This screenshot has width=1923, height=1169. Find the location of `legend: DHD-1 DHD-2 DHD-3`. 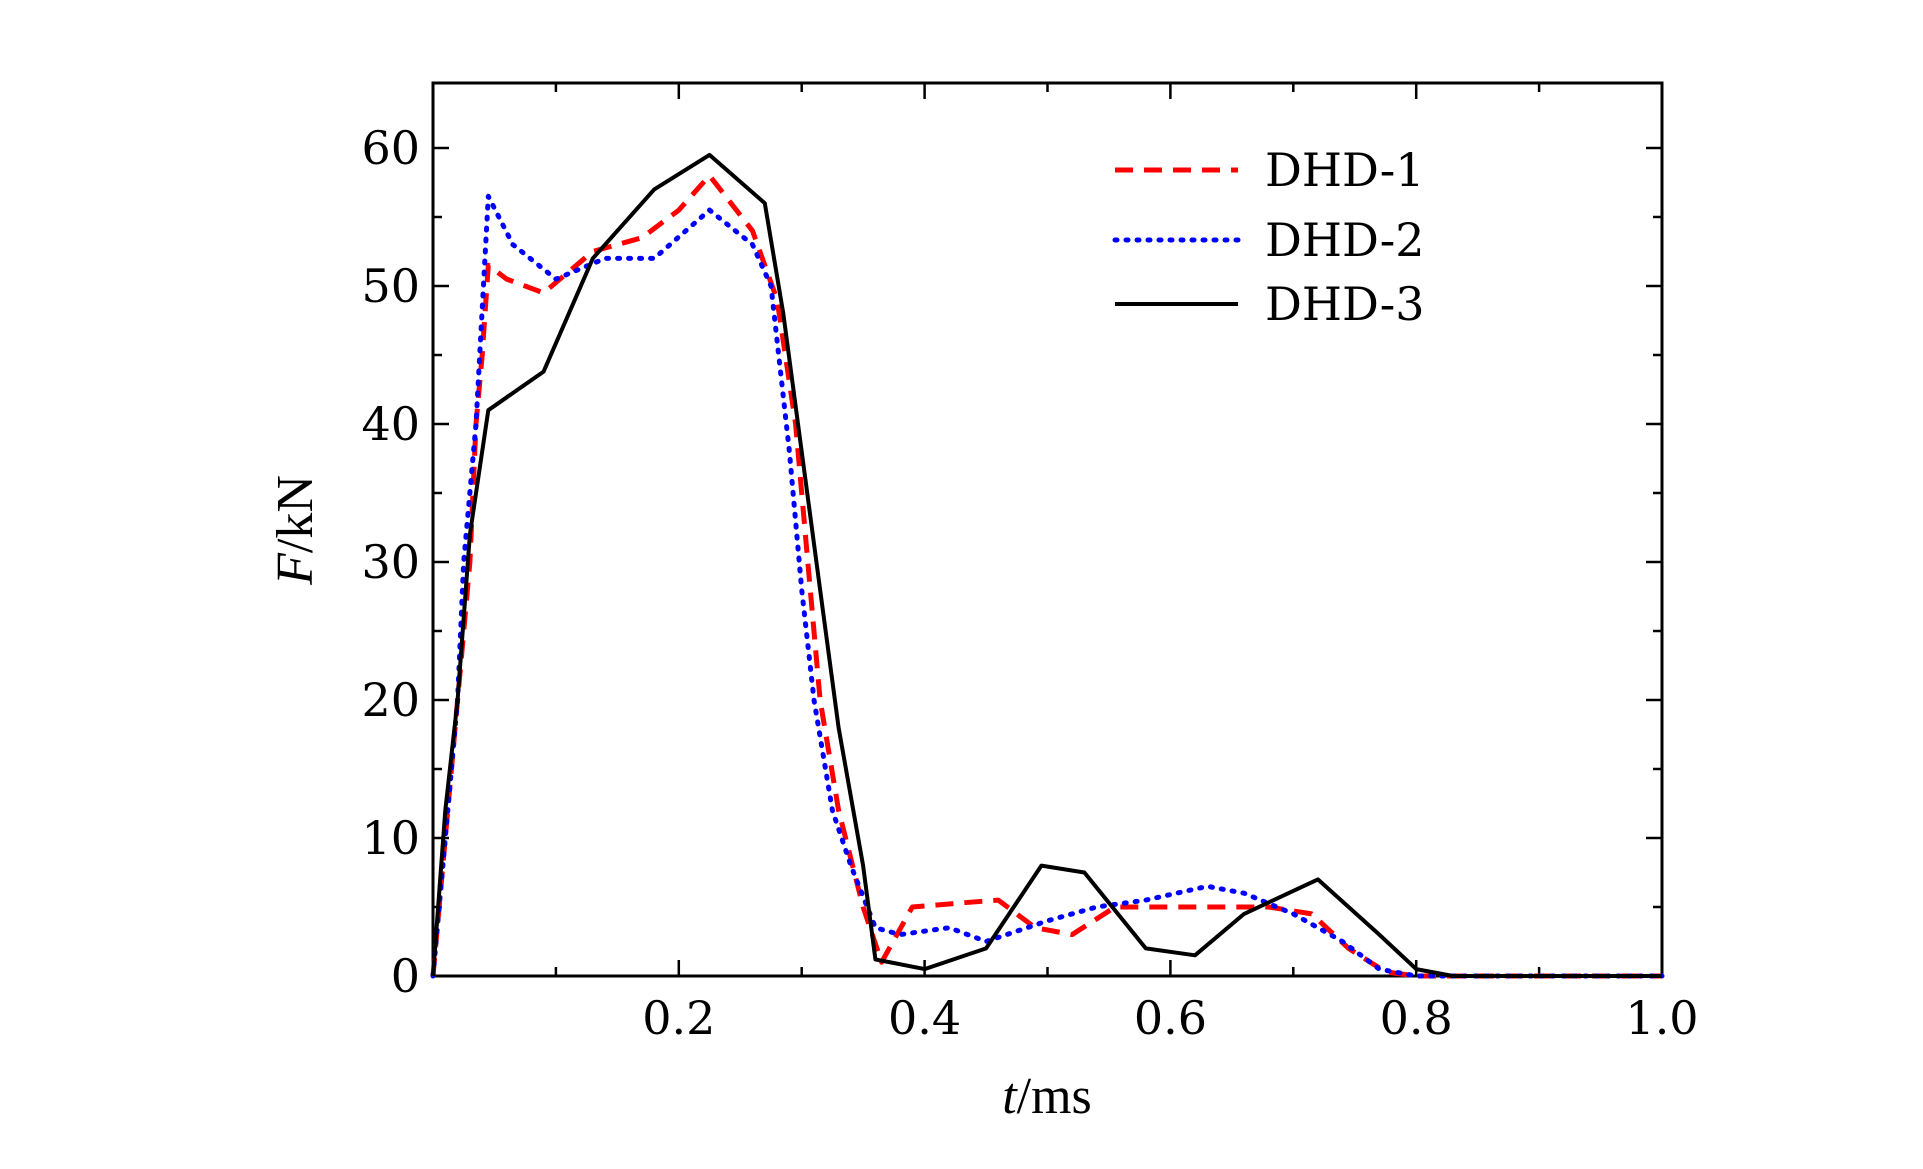

legend: DHD-1 DHD-2 DHD-3 is located at coordinates (1268, 237).